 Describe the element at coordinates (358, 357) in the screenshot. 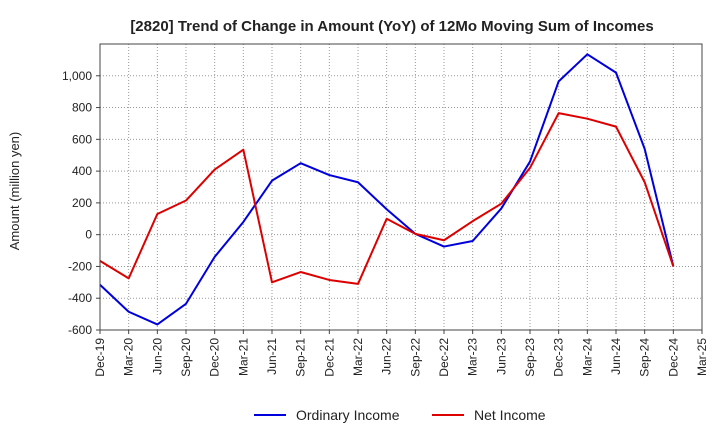

I see `x-tick-label: Mar-22` at that location.